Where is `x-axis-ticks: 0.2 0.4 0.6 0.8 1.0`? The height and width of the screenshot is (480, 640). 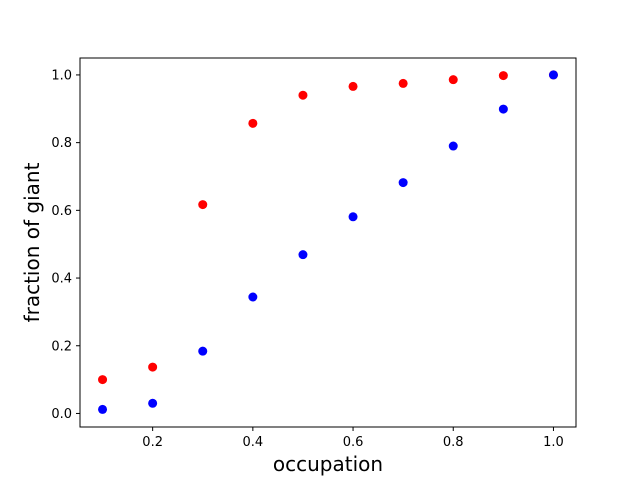
x-axis-ticks: 0.2 0.4 0.6 0.8 1.0 is located at coordinates (353, 438).